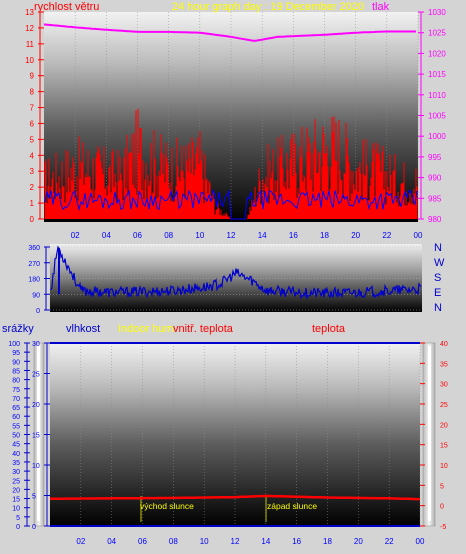 This screenshot has width=466, height=554. What do you see at coordinates (111, 541) in the screenshot?
I see `temp-x-tick-label: 04` at bounding box center [111, 541].